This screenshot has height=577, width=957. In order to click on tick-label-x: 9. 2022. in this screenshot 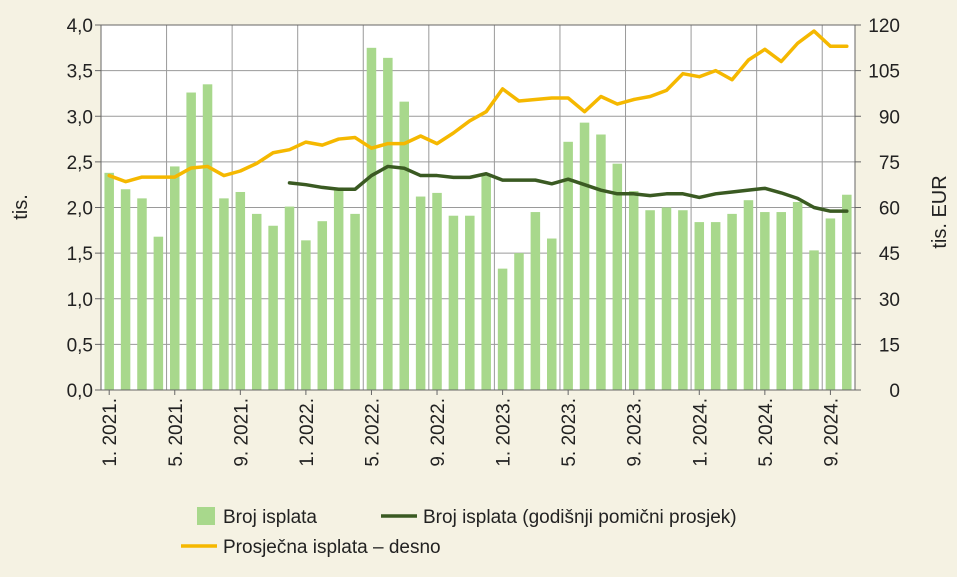, I will do `click(438, 432)`.